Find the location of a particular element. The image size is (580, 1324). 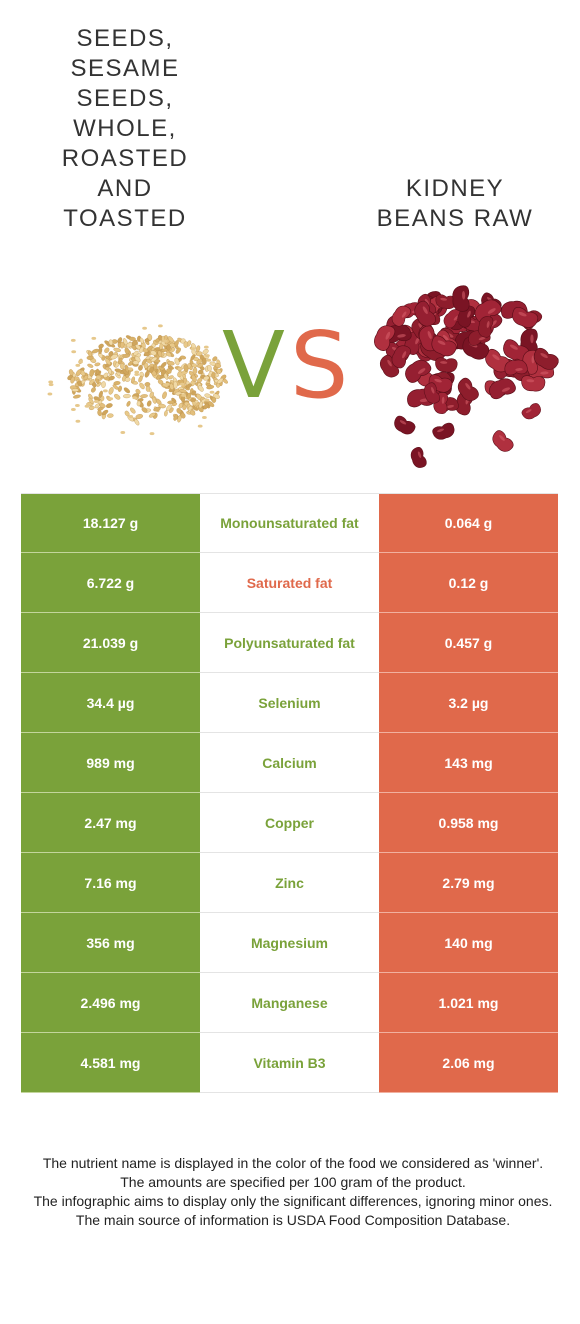

nutrient-name: Magnesium is located at coordinates (289, 943).